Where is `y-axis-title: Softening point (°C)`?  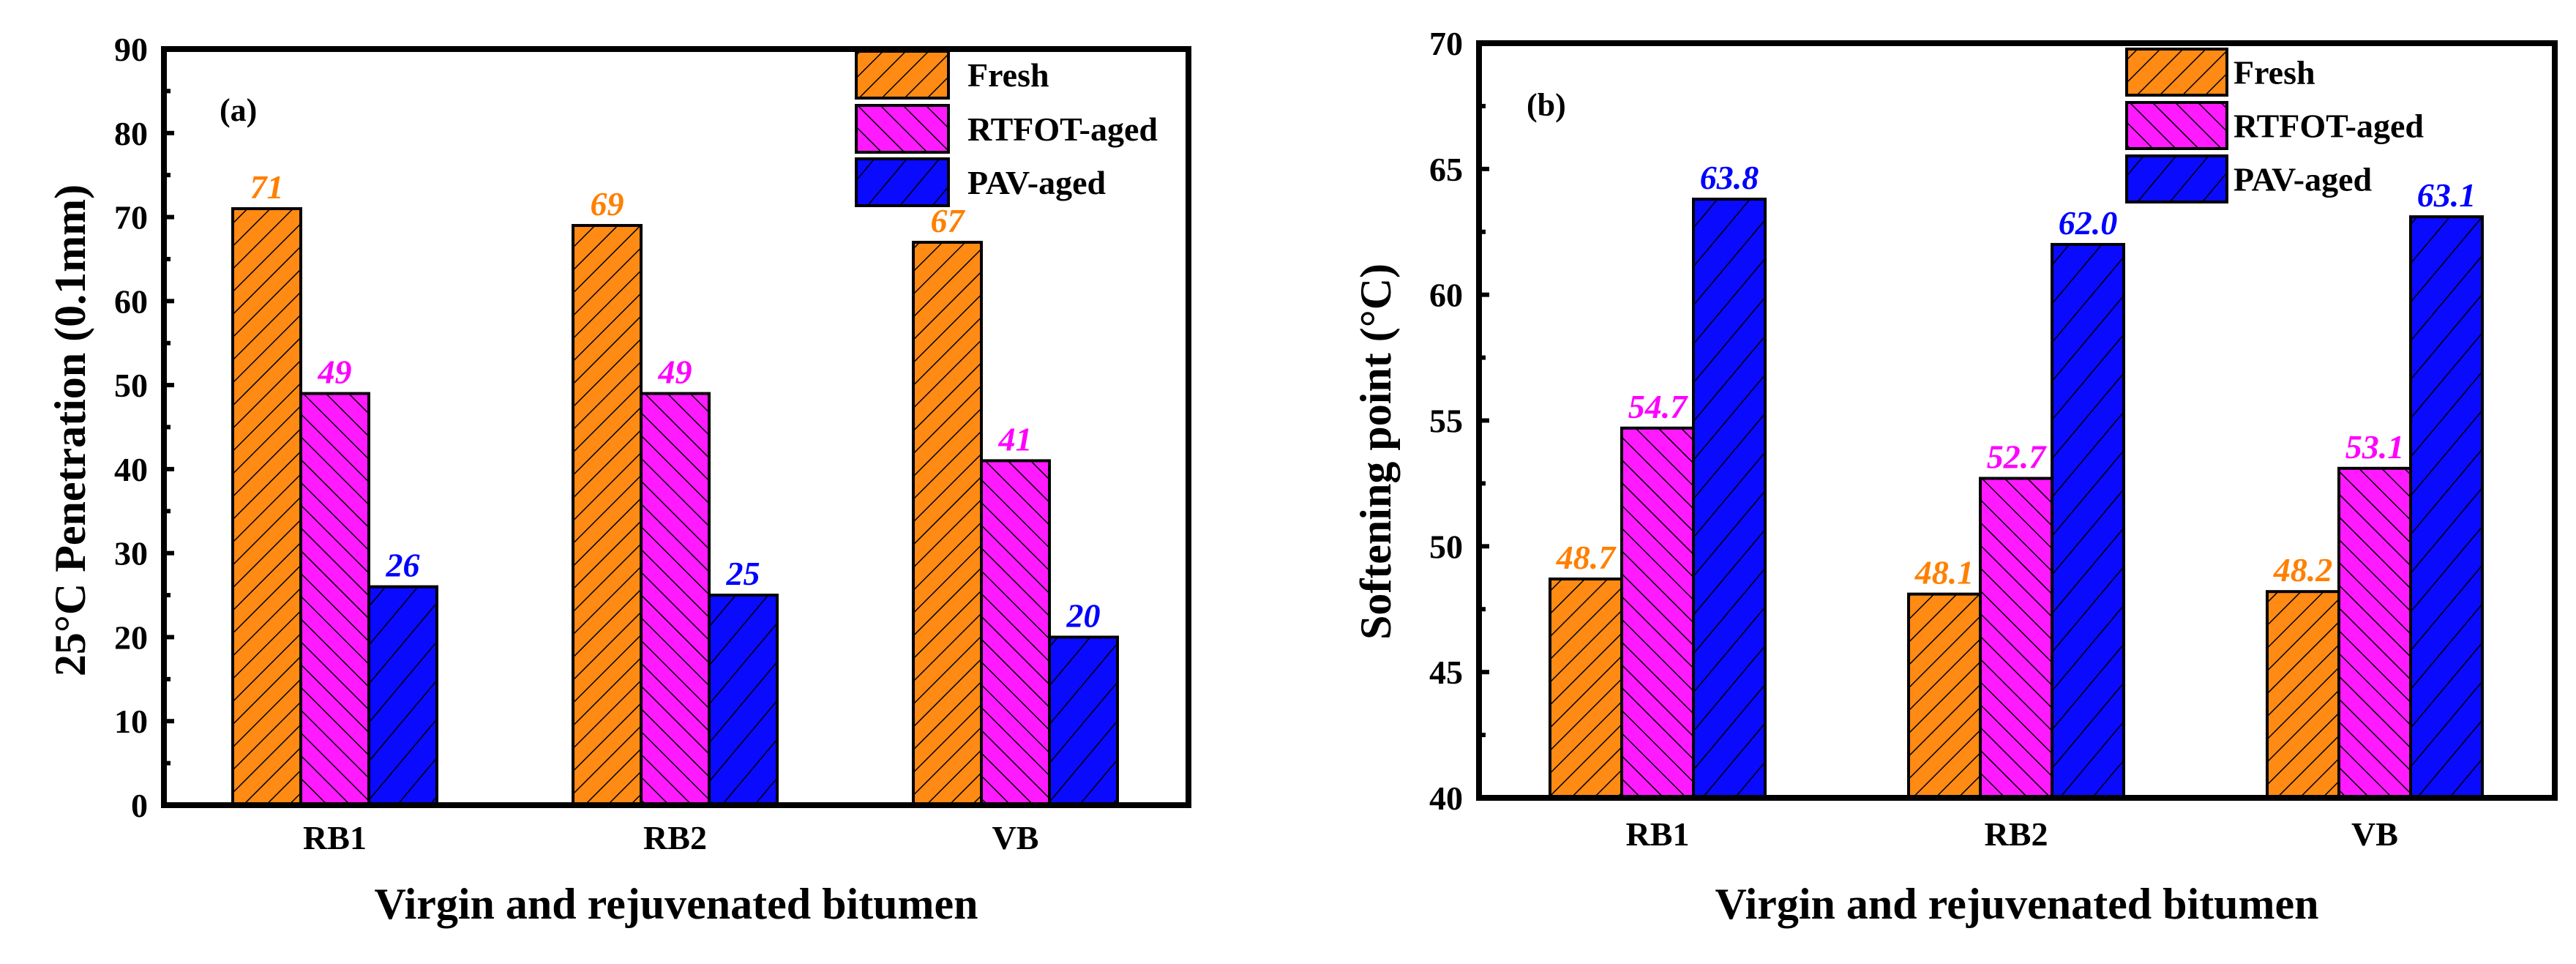
y-axis-title: Softening point (°C) is located at coordinates (1376, 452).